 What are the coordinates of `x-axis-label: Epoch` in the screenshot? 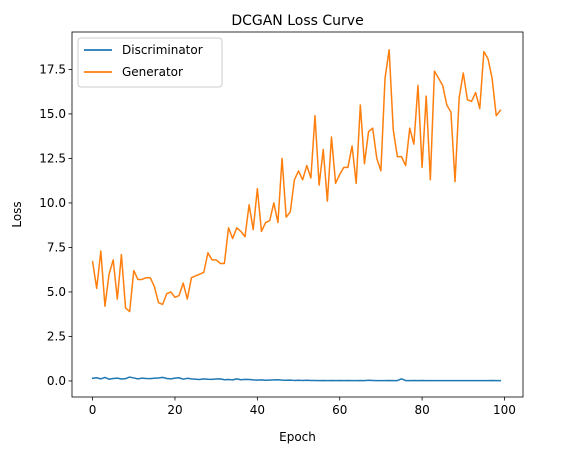 It's located at (297, 437).